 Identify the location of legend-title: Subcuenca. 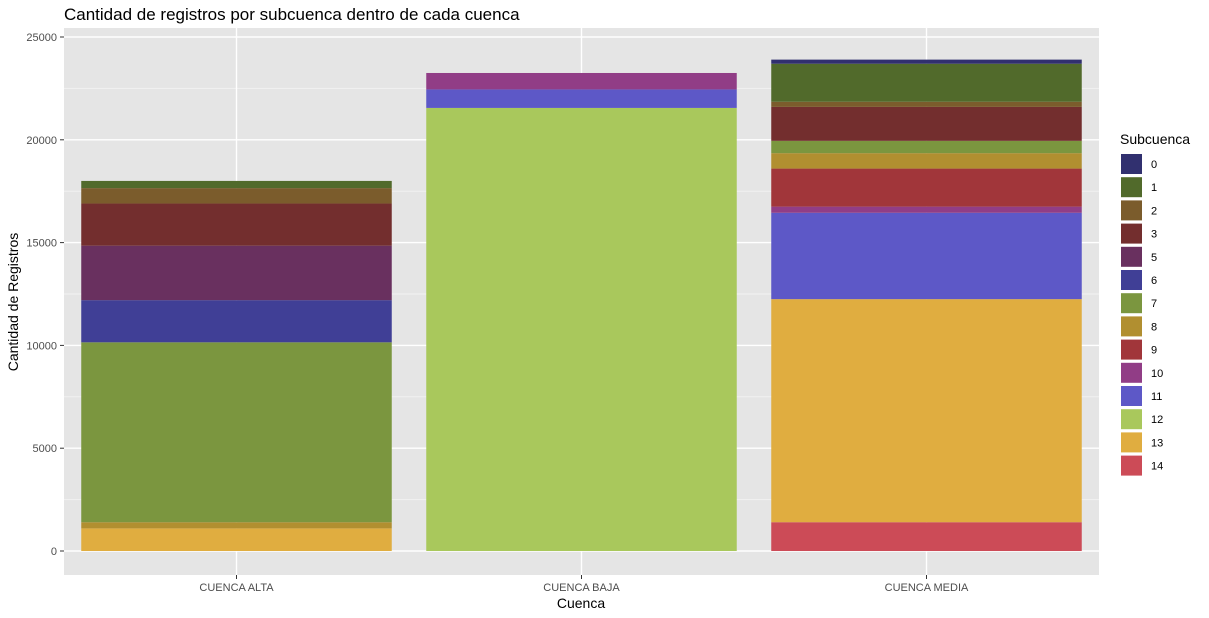
(1155, 139).